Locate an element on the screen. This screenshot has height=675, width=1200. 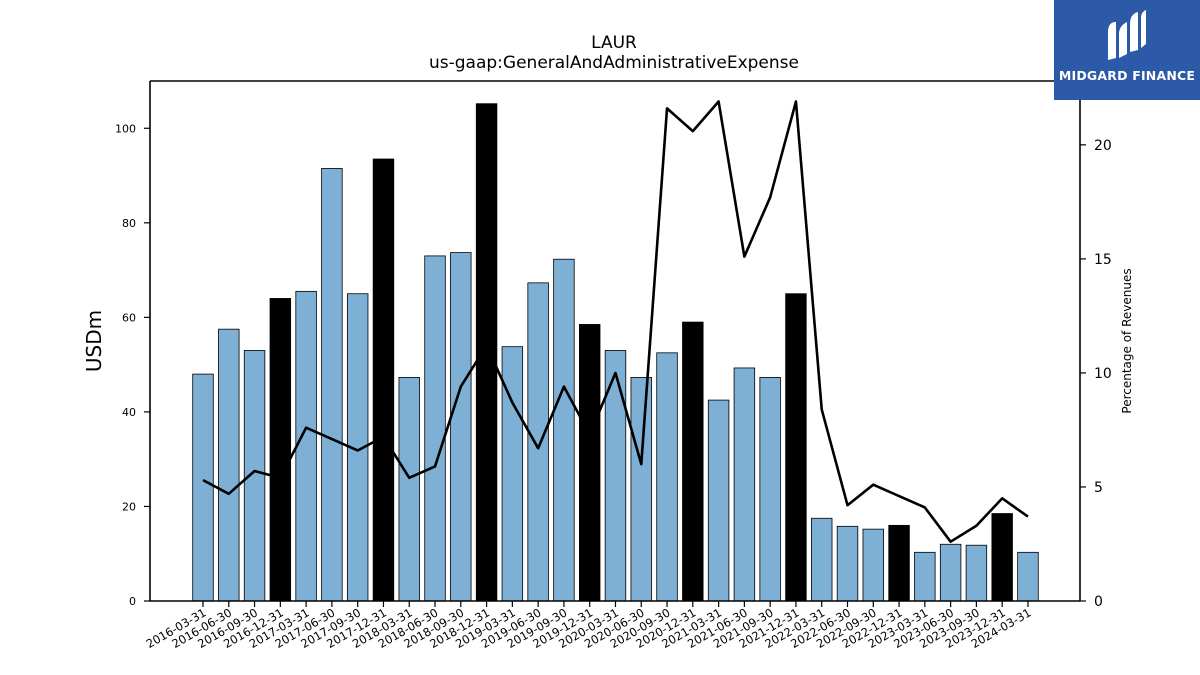
y2-axis-label: Percentage of Revenues is located at coordinates (1127, 340).